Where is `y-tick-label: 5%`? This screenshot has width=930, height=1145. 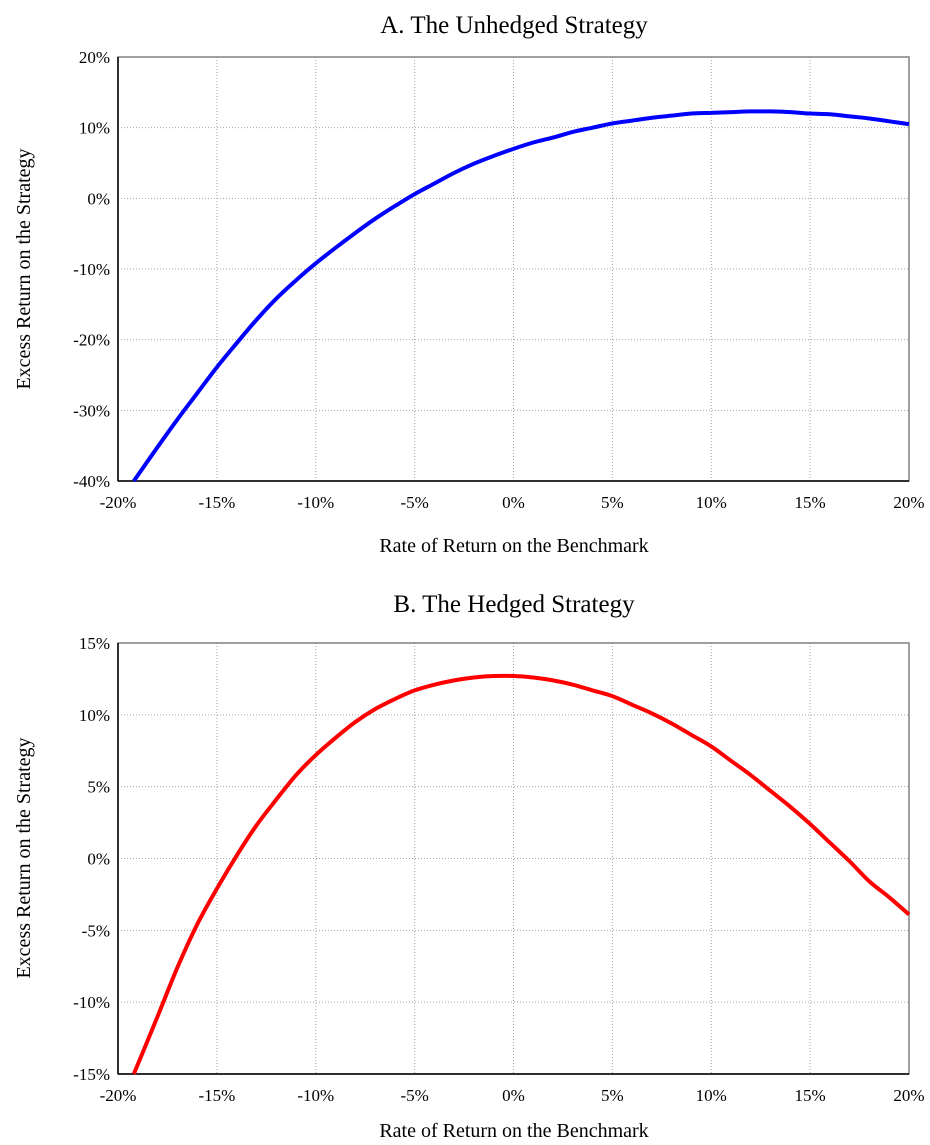 y-tick-label: 5% is located at coordinates (98, 787).